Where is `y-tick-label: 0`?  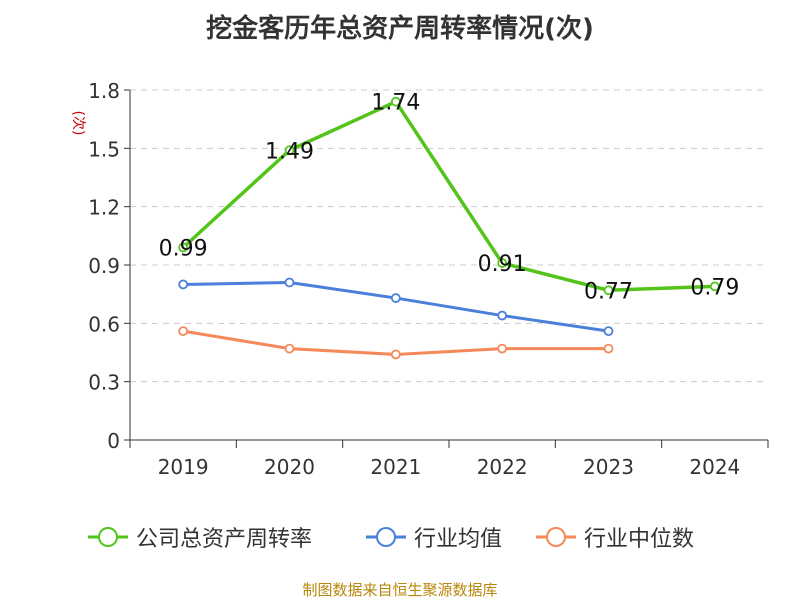 y-tick-label: 0 is located at coordinates (113, 441).